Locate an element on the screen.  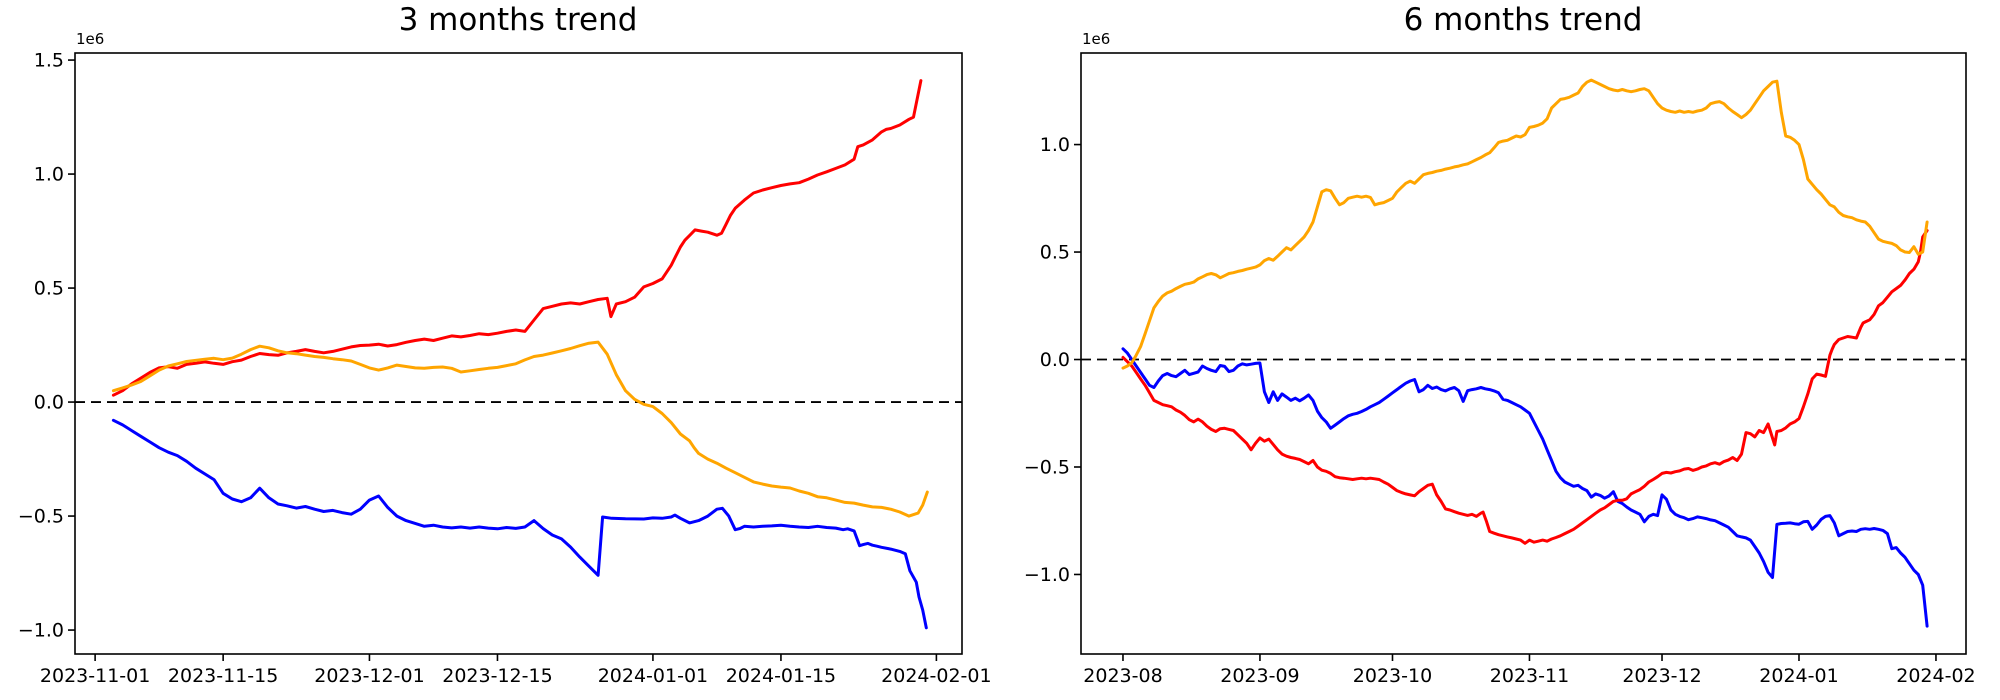
x-tick-label-right: 2024-01 is located at coordinates (1798, 676).